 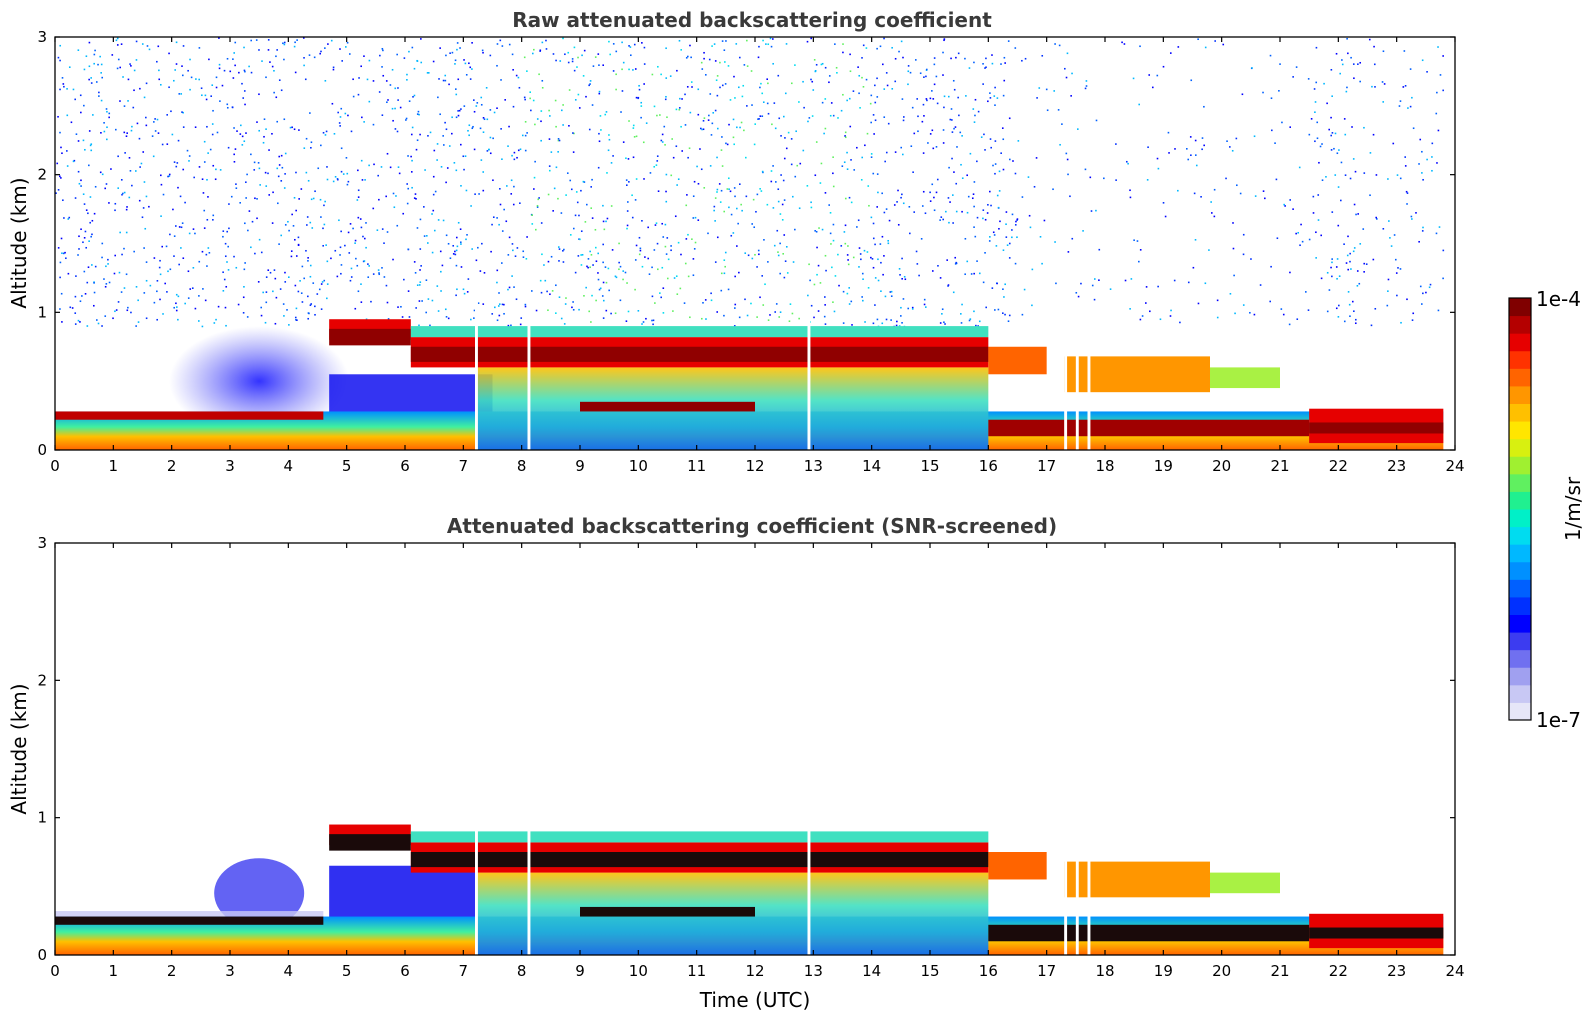 I want to click on x-tick-label: 9, so click(x=580, y=971).